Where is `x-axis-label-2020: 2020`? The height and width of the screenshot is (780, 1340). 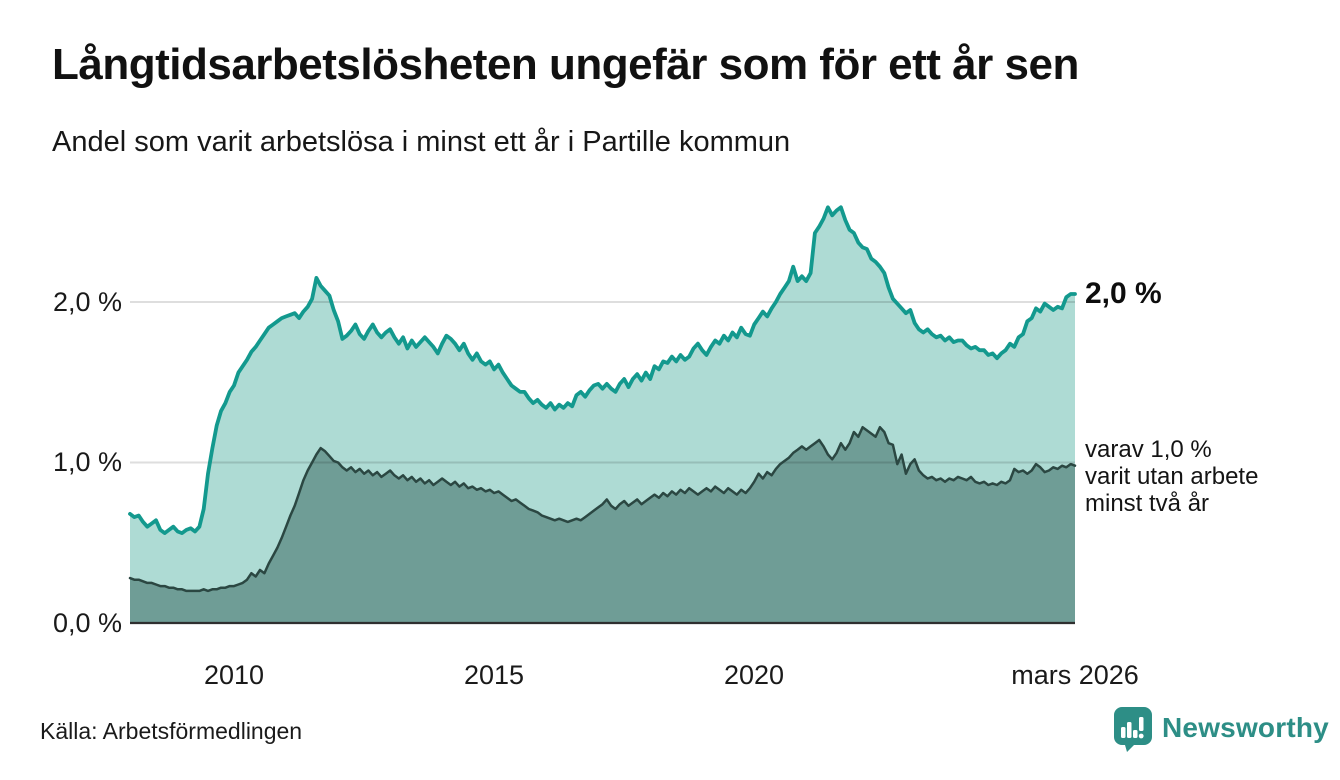
x-axis-label-2020: 2020 is located at coordinates (754, 675).